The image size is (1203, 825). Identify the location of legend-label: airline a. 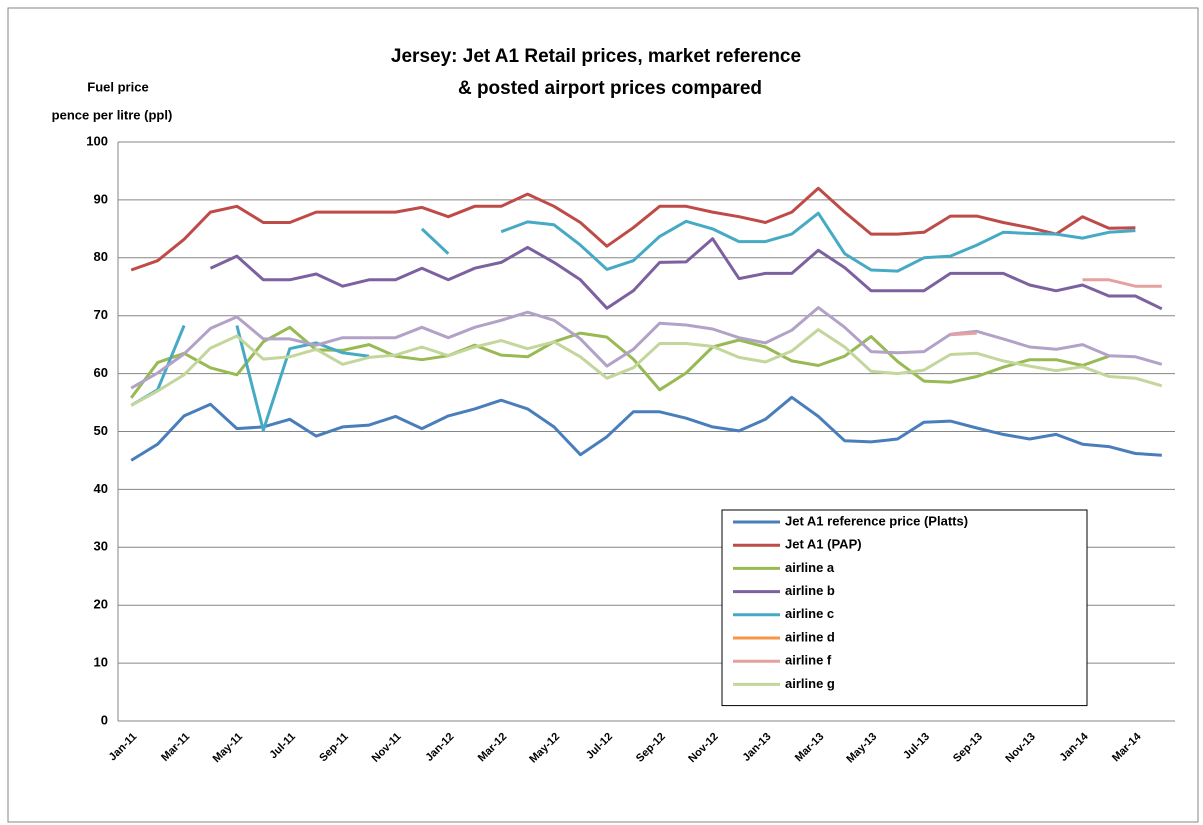
(810, 567).